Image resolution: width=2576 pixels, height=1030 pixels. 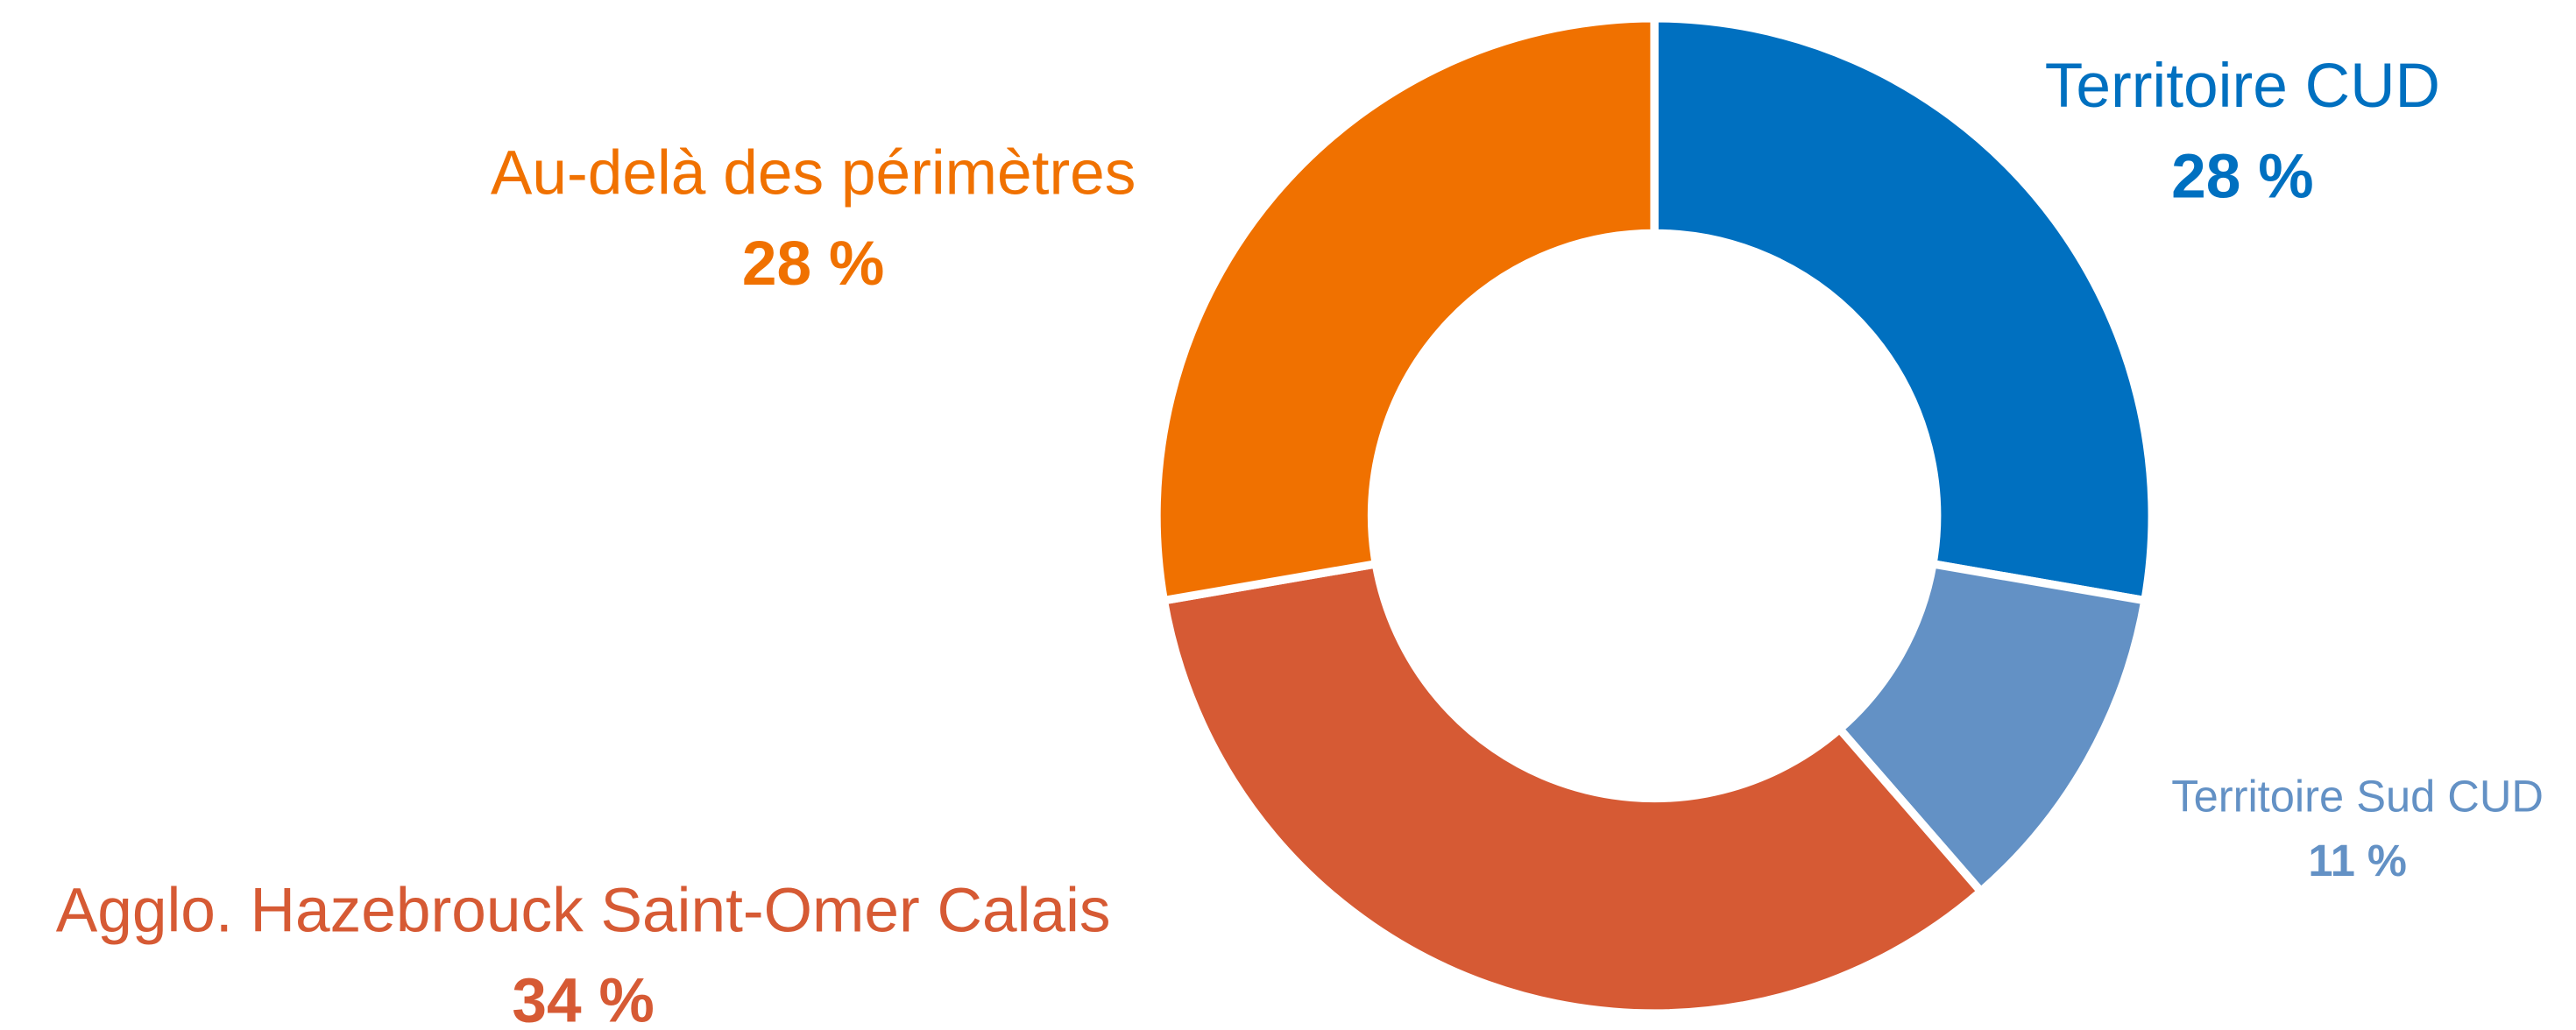 What do you see at coordinates (813, 173) in the screenshot?
I see `category-label: Au-delà des périmètres` at bounding box center [813, 173].